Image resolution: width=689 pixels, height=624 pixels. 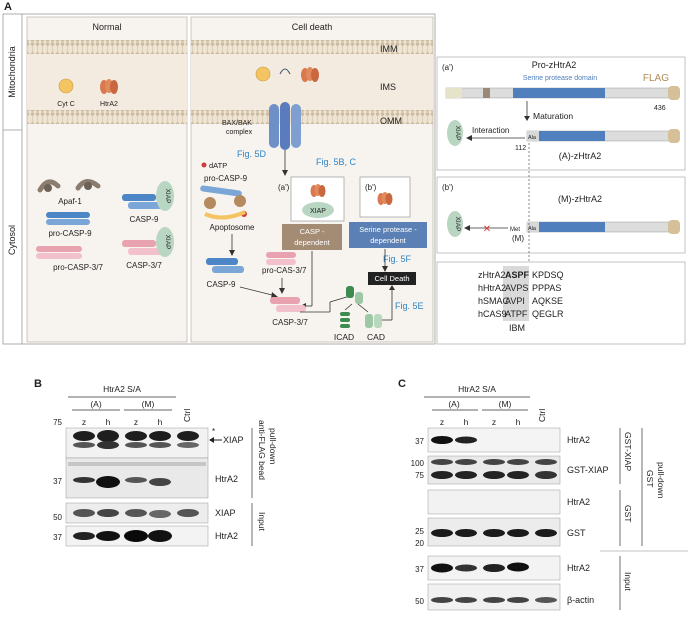 What do you see at coordinates (361, 307) in the screenshot?
I see `icad-cad-icon` at bounding box center [361, 307].